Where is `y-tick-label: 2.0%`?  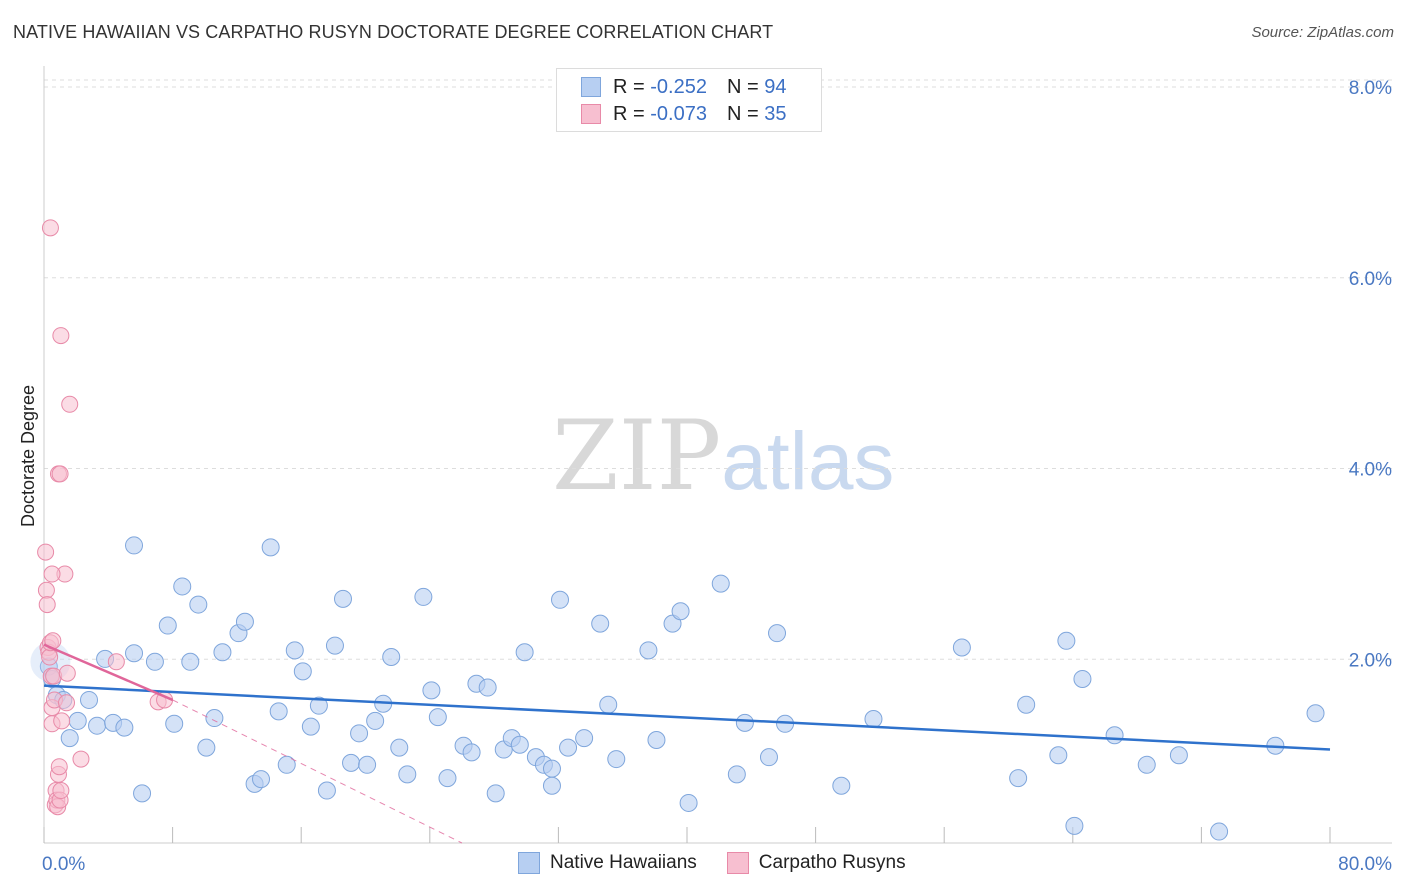 y-tick-label: 2.0% is located at coordinates (1370, 660).